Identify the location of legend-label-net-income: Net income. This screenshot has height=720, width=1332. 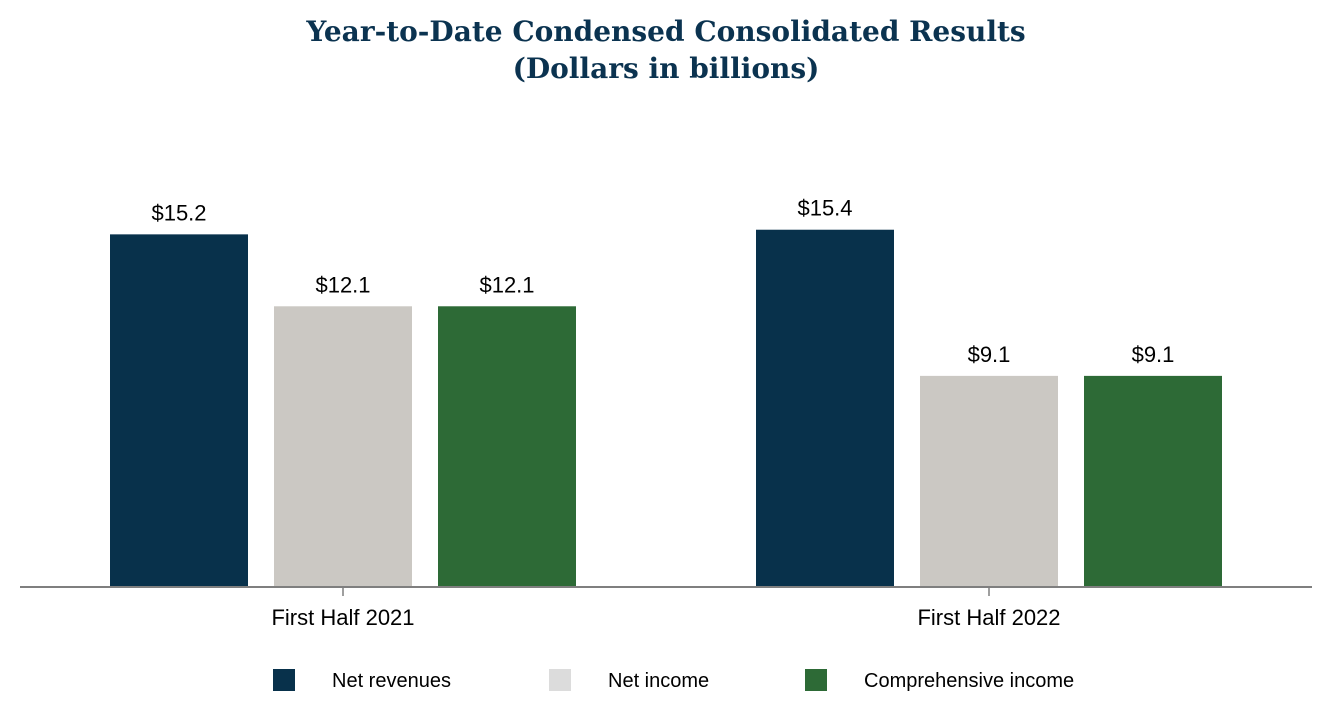
(658, 681).